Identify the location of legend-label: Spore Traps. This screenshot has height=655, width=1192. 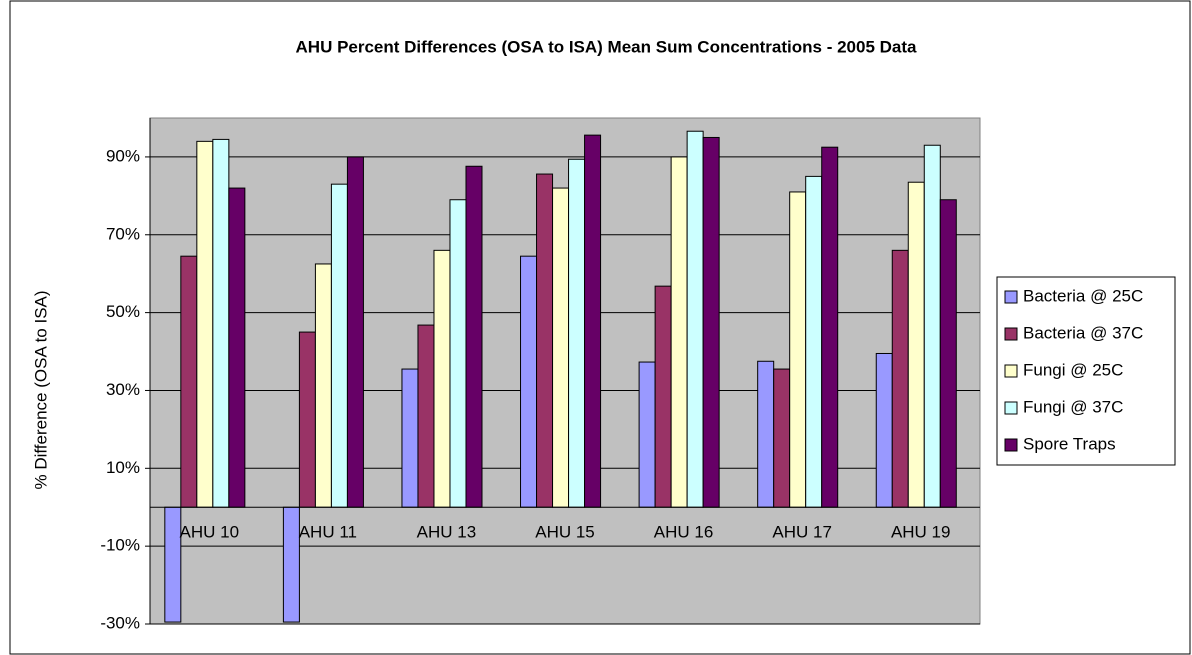
(1069, 443).